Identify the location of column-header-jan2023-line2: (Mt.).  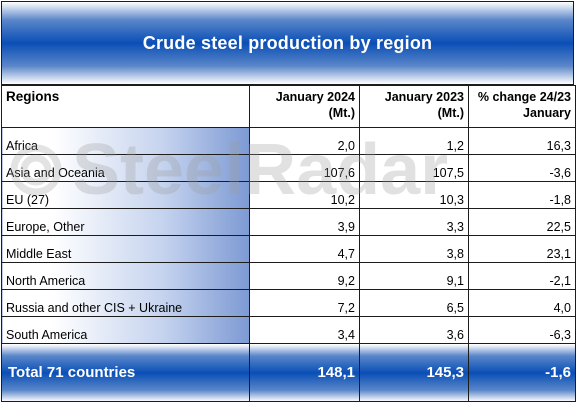
(450, 113).